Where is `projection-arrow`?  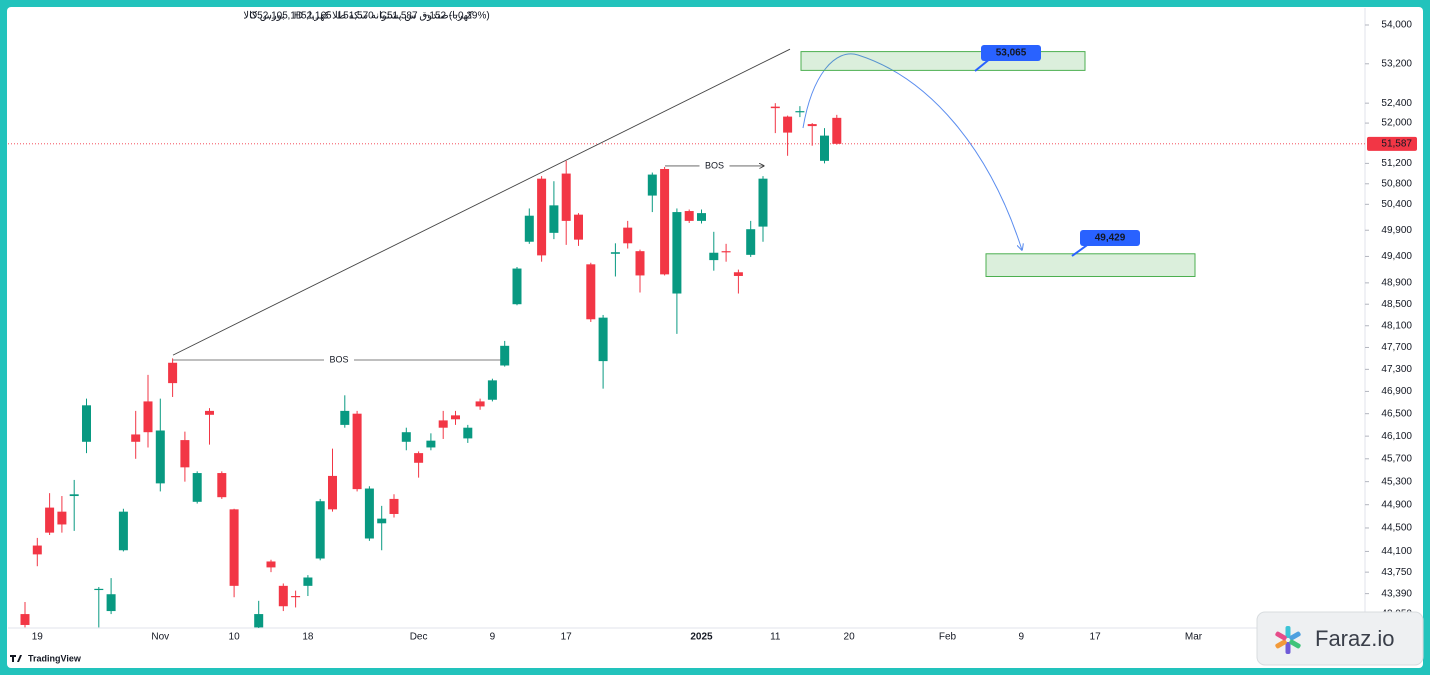 projection-arrow is located at coordinates (912, 151).